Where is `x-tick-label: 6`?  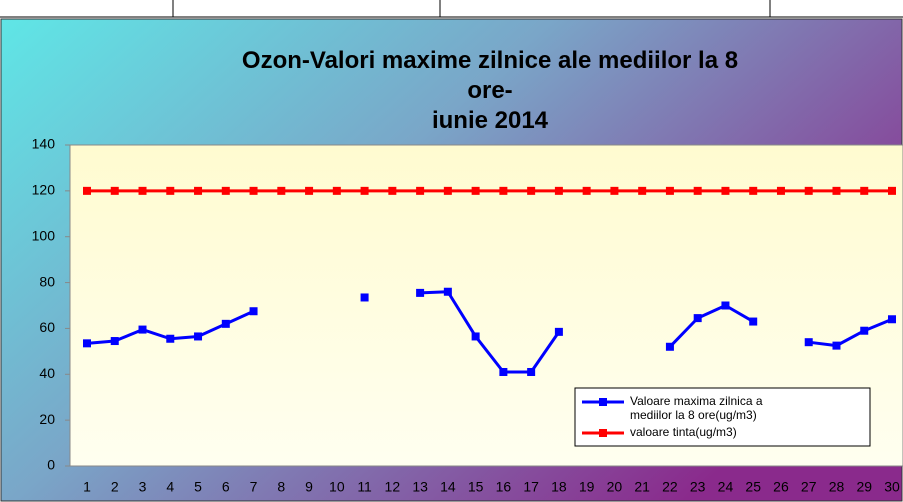 x-tick-label: 6 is located at coordinates (226, 487).